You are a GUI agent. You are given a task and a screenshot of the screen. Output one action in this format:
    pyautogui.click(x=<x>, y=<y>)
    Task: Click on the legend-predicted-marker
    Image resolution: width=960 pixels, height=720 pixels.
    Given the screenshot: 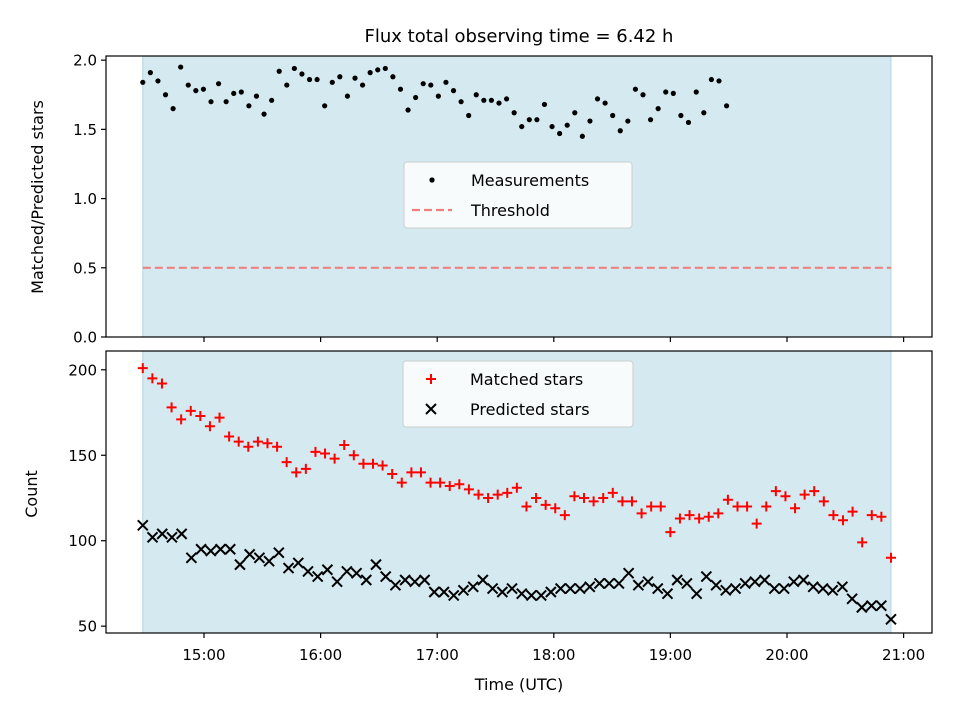 What is the action you would take?
    pyautogui.click(x=431, y=409)
    